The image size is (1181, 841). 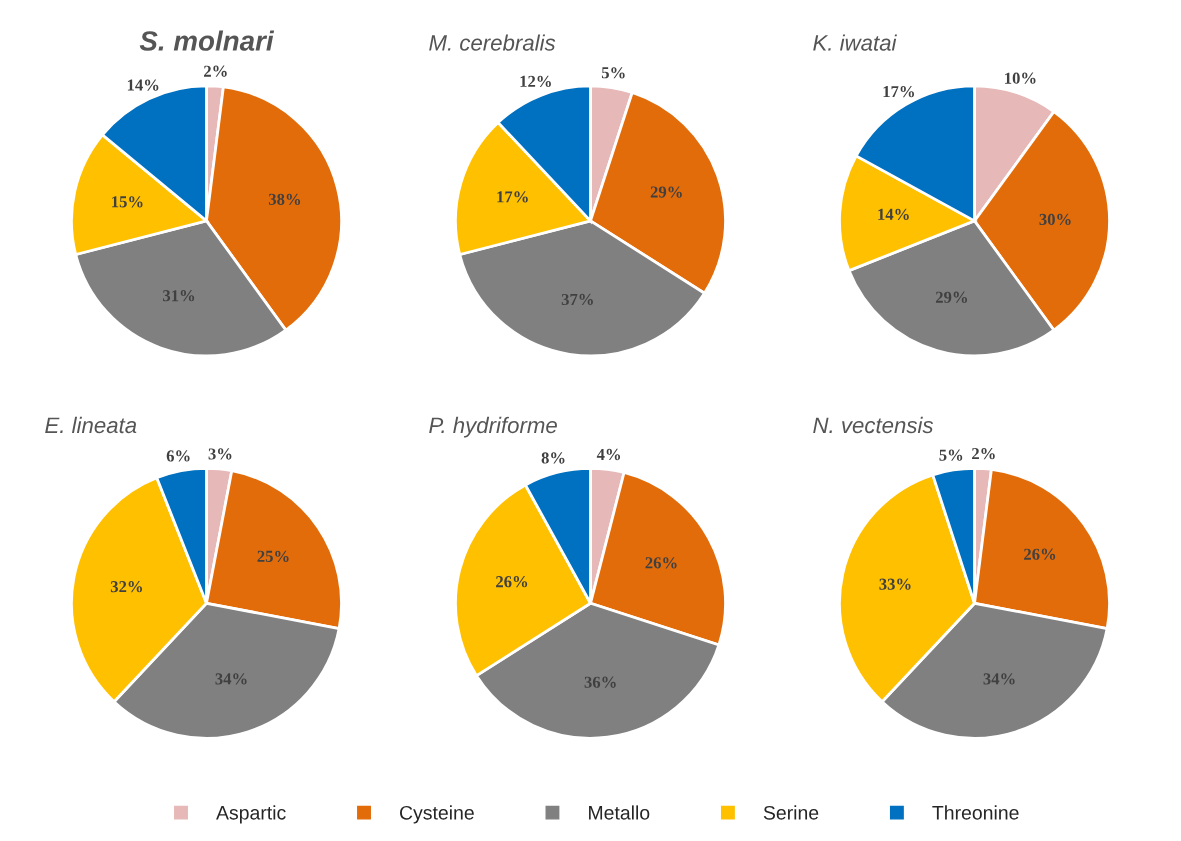 What do you see at coordinates (220, 454) in the screenshot?
I see `data-label: 3%` at bounding box center [220, 454].